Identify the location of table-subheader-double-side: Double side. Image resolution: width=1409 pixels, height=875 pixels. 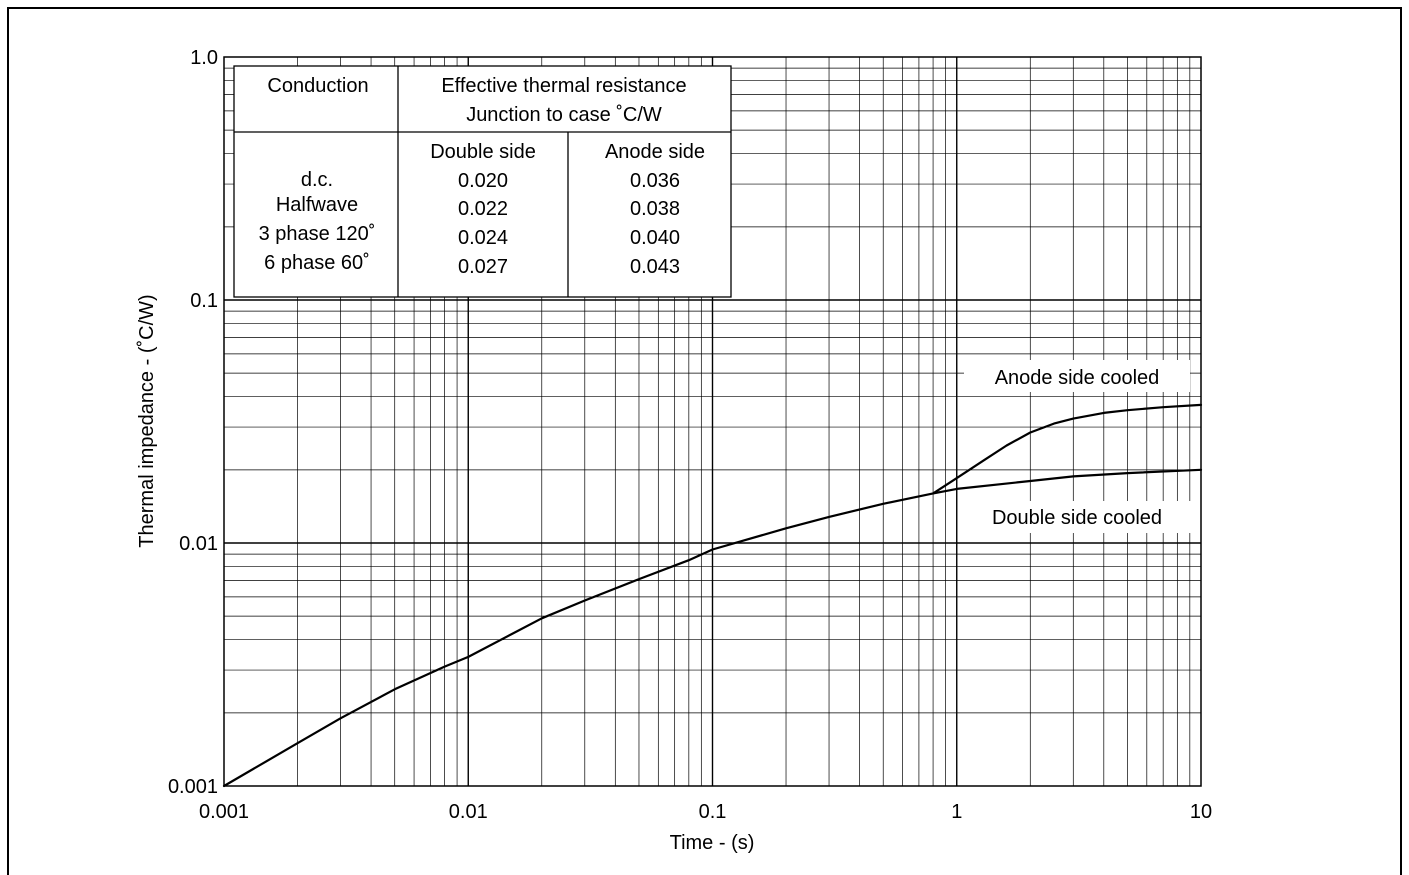
(483, 152).